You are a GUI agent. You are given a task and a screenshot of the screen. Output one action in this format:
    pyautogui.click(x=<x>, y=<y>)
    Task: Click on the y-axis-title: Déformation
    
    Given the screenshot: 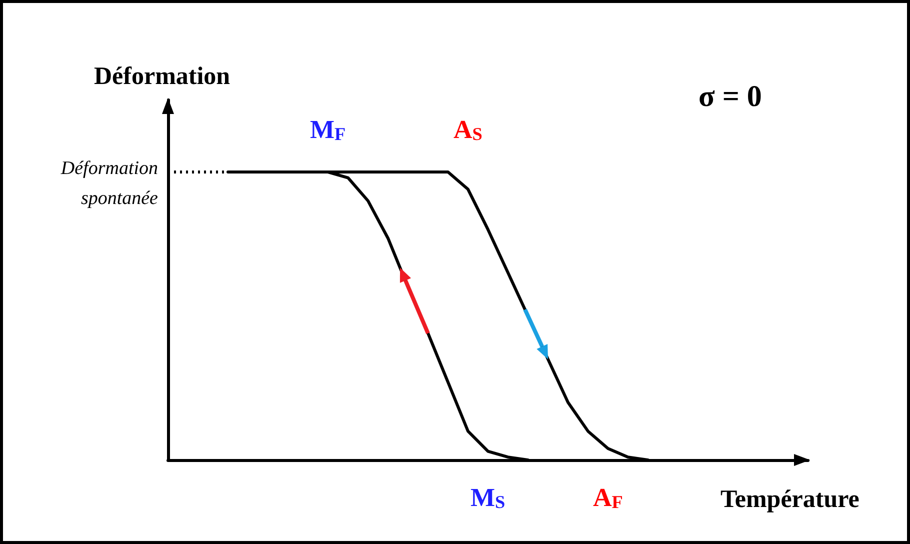 What is the action you would take?
    pyautogui.click(x=162, y=77)
    